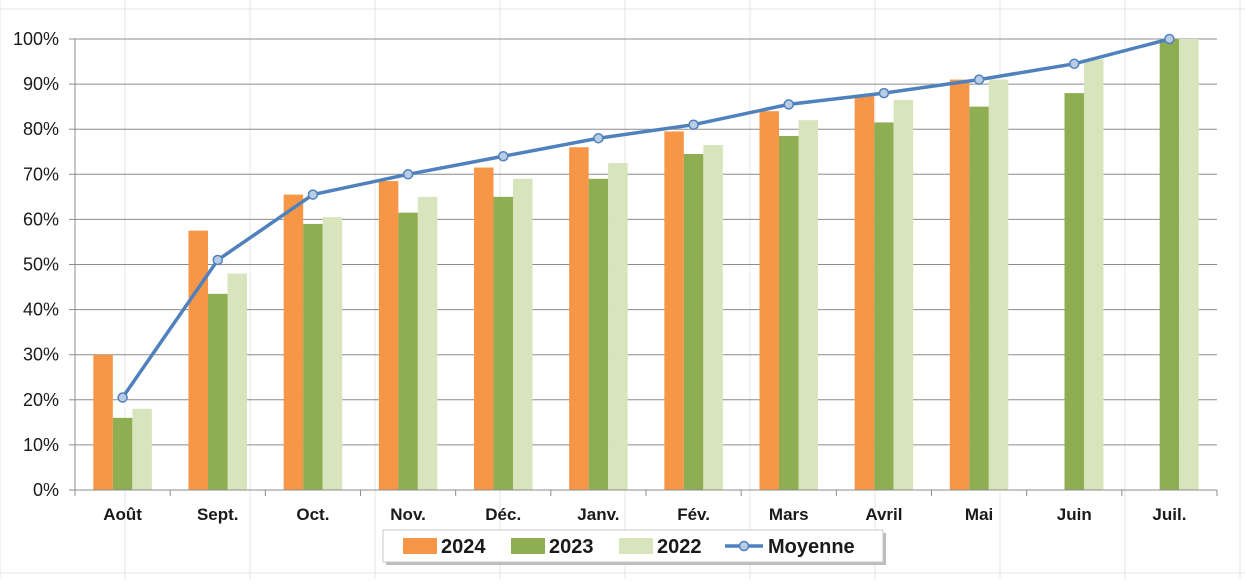  Describe the element at coordinates (883, 514) in the screenshot. I see `x-tick-label: Avril` at that location.